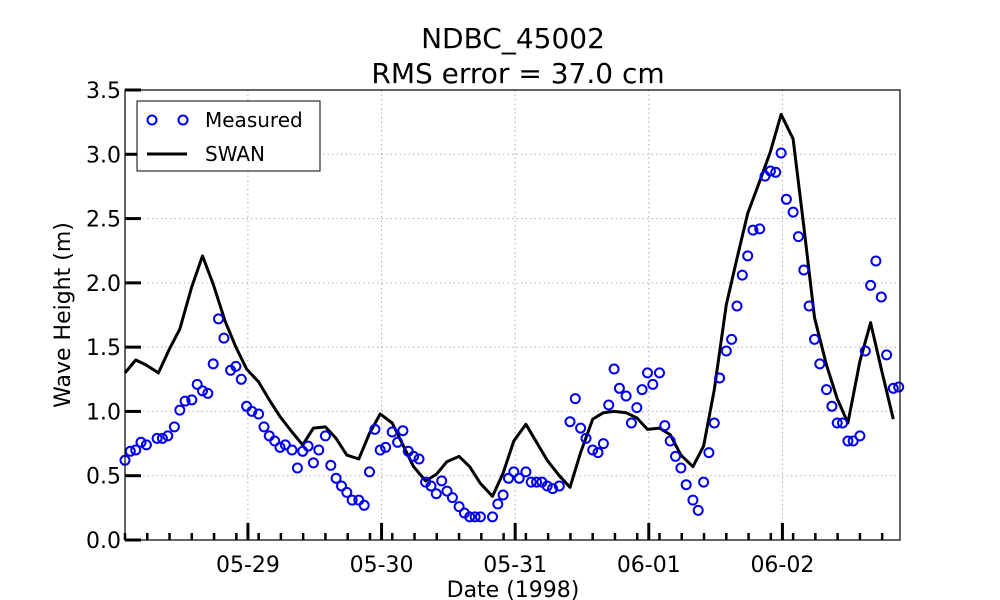  What do you see at coordinates (782, 565) in the screenshot?
I see `x-tick-label: 06-02` at bounding box center [782, 565].